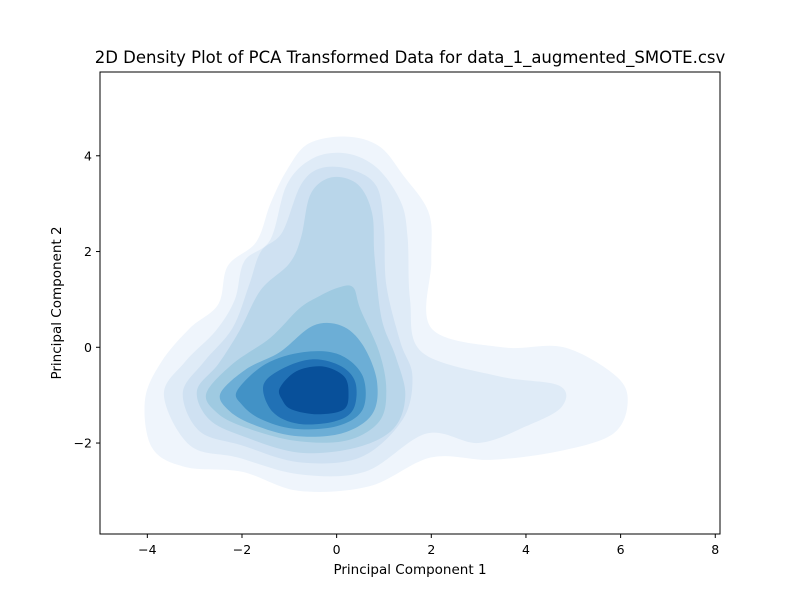 This screenshot has height=600, width=800. What do you see at coordinates (88, 155) in the screenshot?
I see `y-tick-label: 4` at bounding box center [88, 155].